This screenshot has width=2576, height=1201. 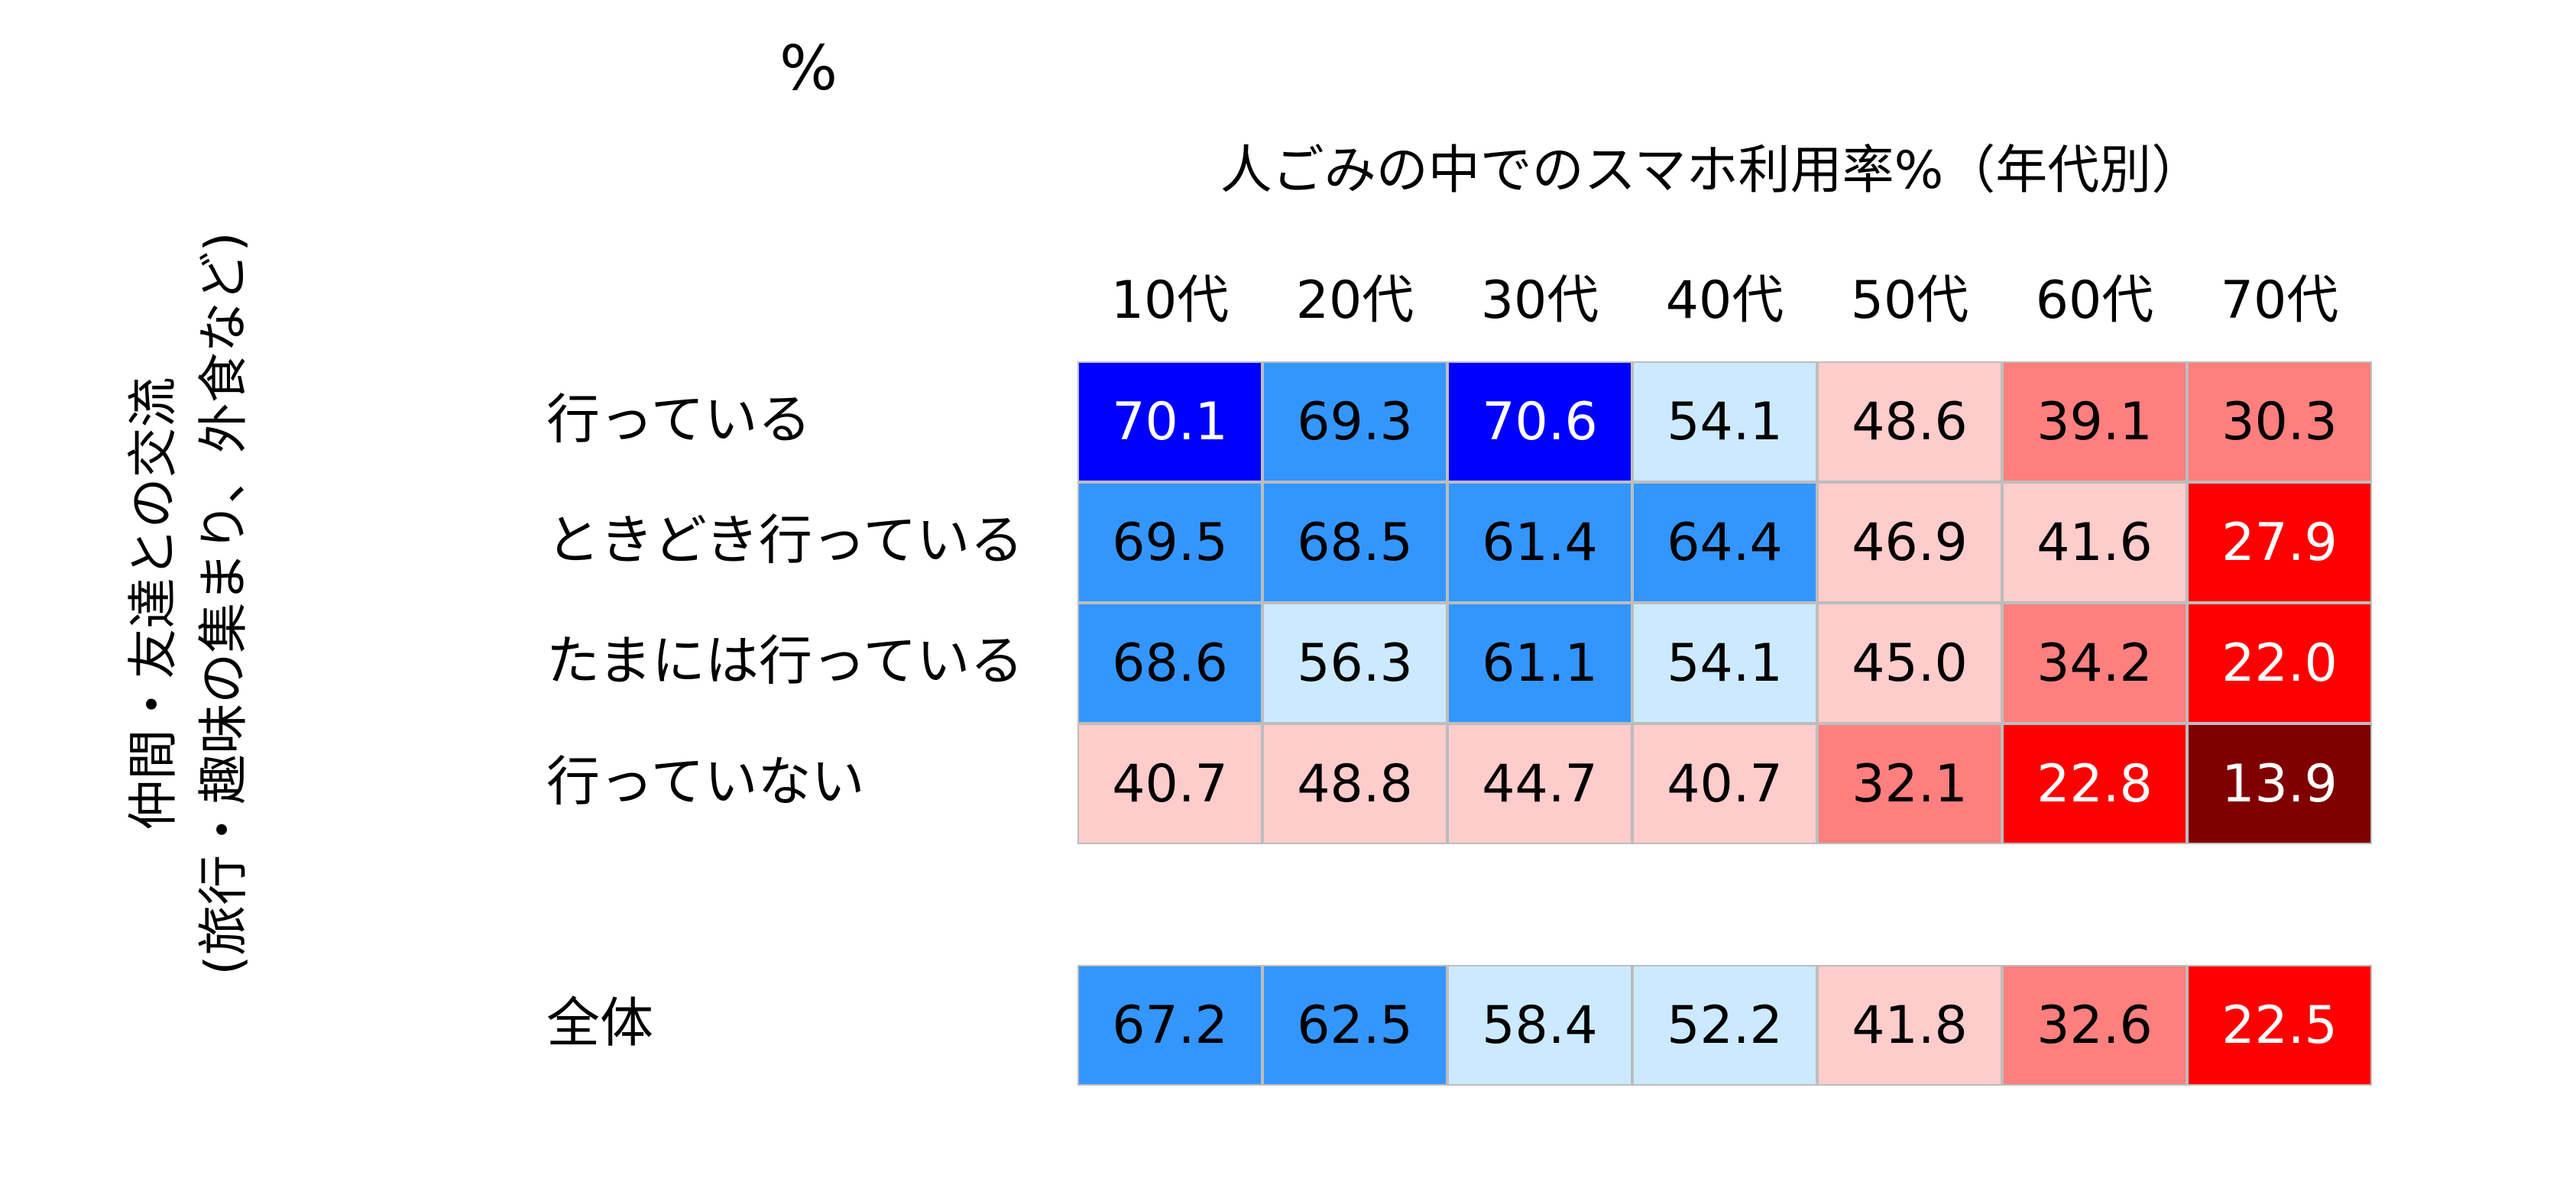 What do you see at coordinates (1724, 542) in the screenshot?
I see `heatmap-cell: 64.4` at bounding box center [1724, 542].